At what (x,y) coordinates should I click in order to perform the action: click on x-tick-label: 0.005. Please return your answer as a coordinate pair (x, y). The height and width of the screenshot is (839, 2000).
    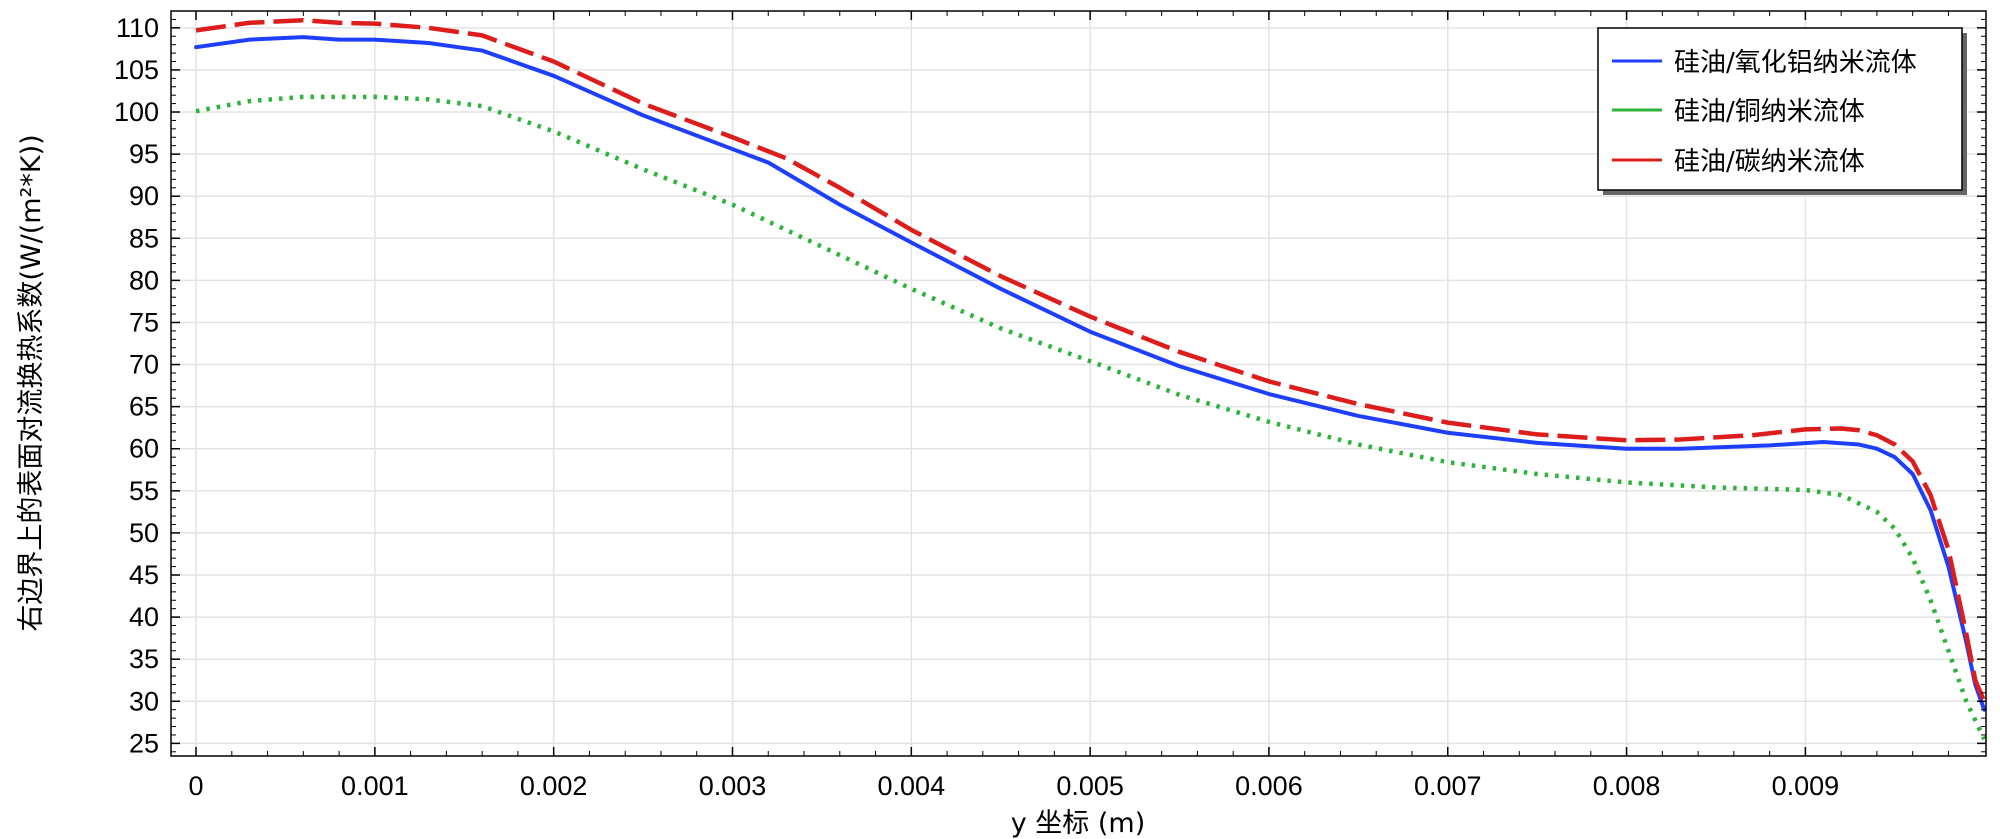
    Looking at the image, I should click on (1090, 786).